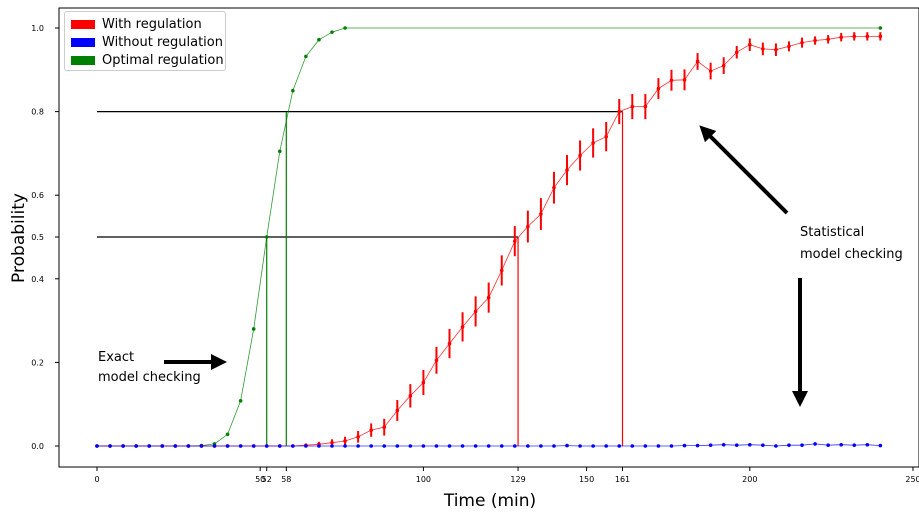  What do you see at coordinates (83, 42) in the screenshot?
I see `legend-swatch` at bounding box center [83, 42].